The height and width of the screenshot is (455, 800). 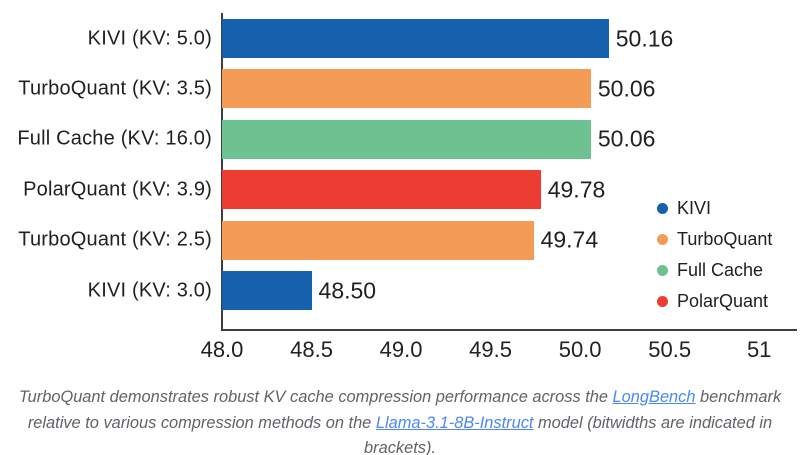 I want to click on bar-category-label: Full Cache (KV: 16.0), so click(x=114, y=138).